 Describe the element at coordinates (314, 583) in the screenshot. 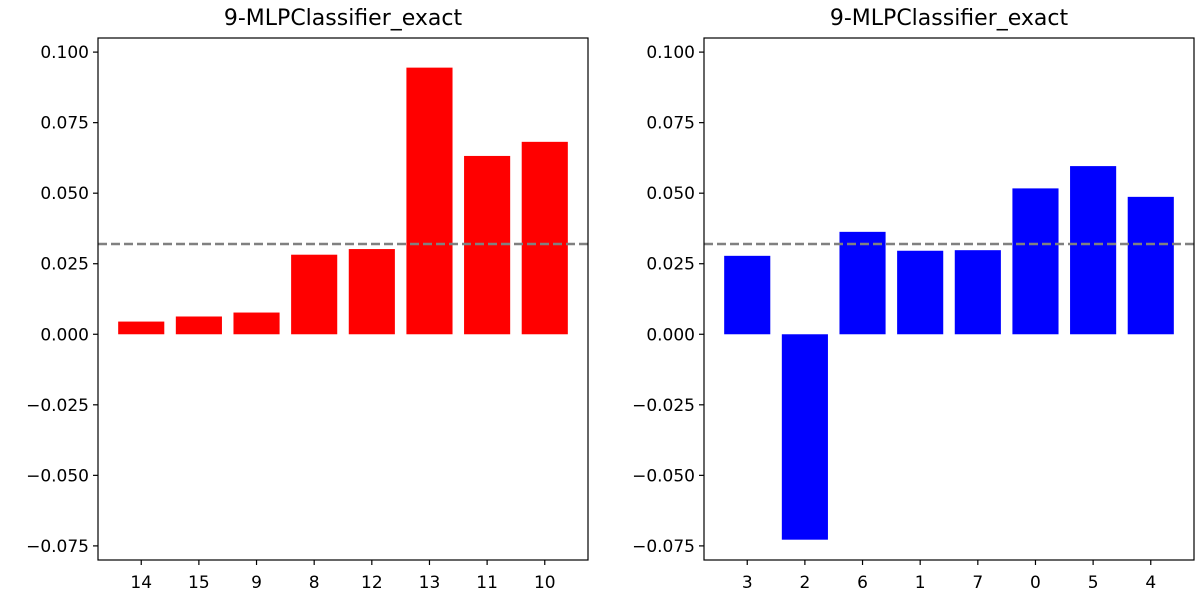

I see `x-tick-label: 8` at that location.